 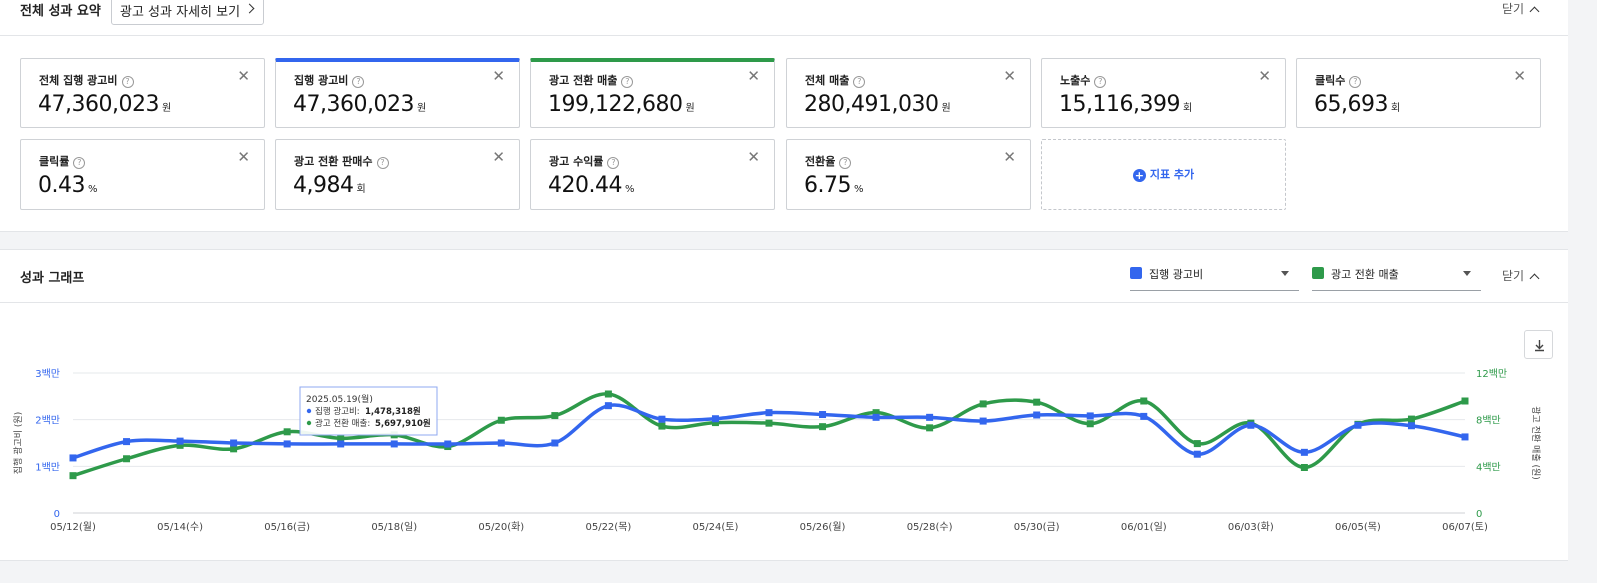 What do you see at coordinates (908, 174) in the screenshot?
I see `metric-card: 전환율? ✕ 6.75%` at bounding box center [908, 174].